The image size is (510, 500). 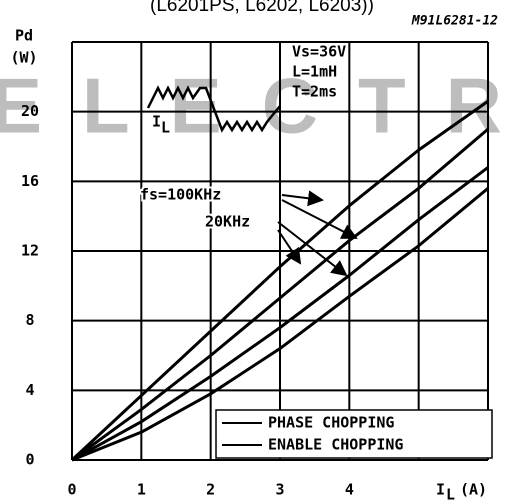 I want to click on y-tick-label: 4, so click(x=29, y=390).